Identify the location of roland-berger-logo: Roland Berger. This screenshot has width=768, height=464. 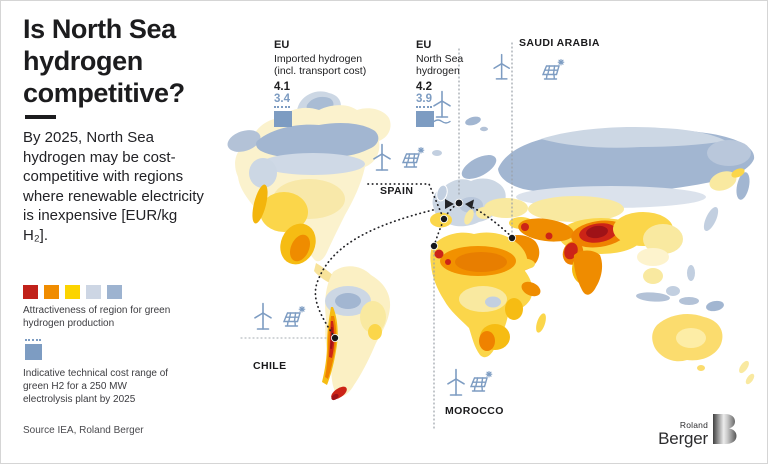
(699, 434).